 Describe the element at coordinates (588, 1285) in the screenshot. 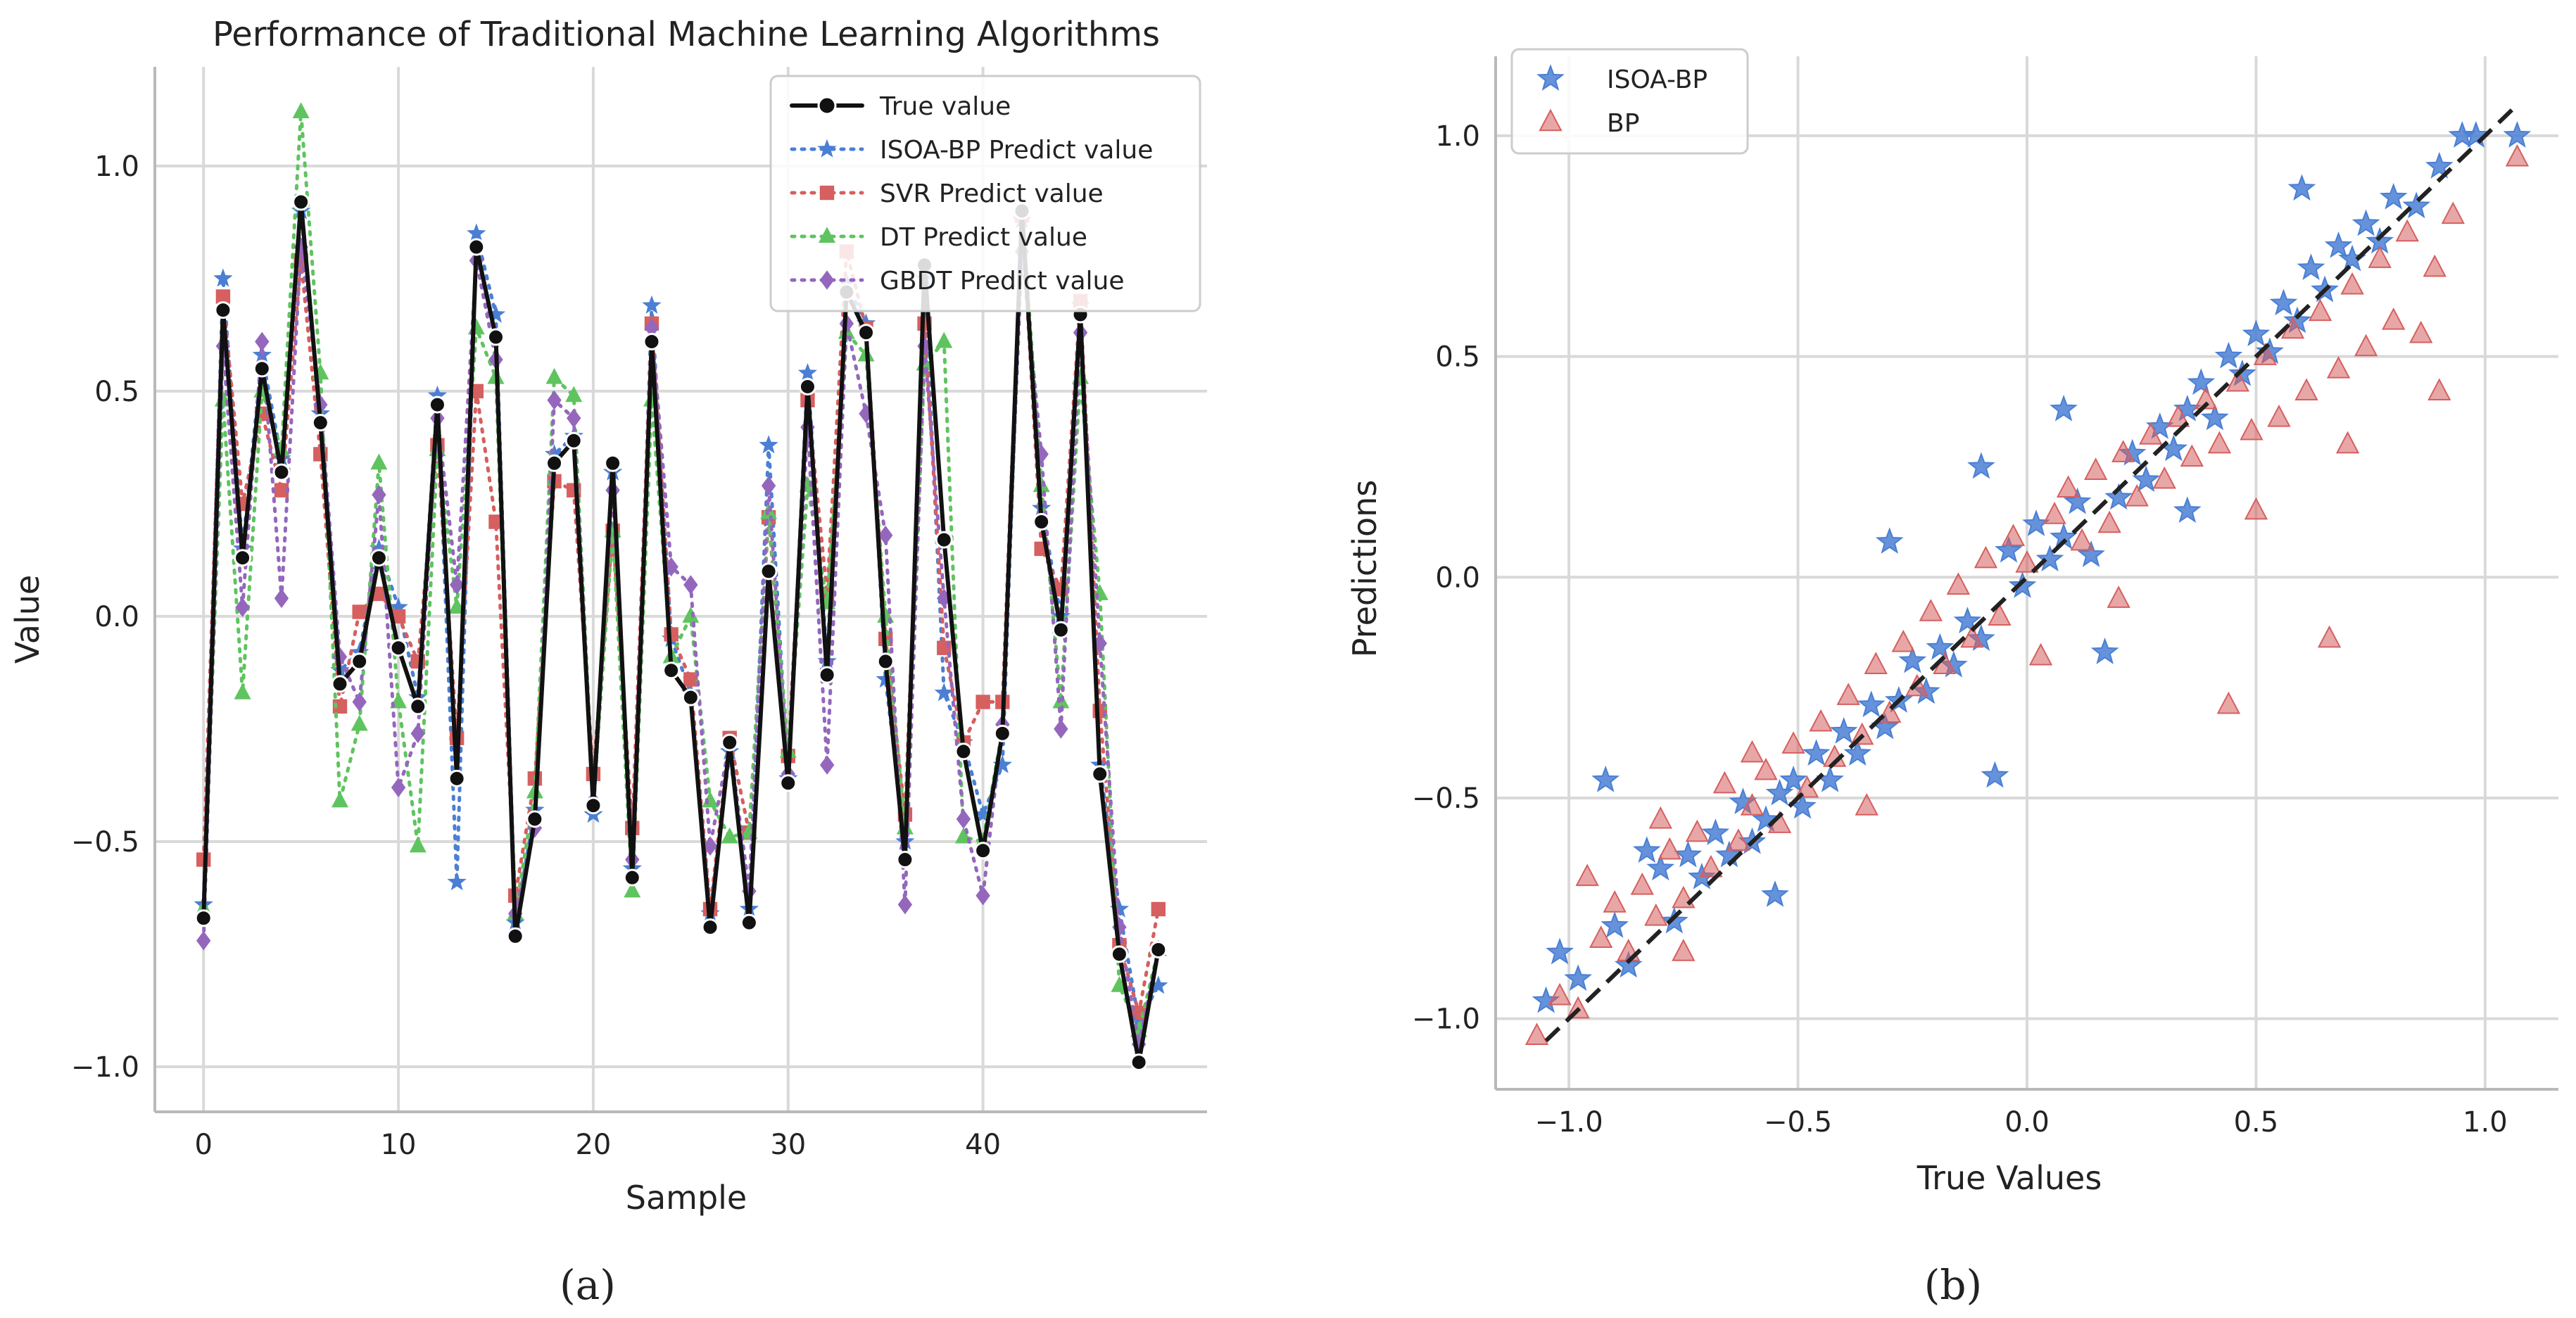

I see `panel-a-caption: (a)` at that location.